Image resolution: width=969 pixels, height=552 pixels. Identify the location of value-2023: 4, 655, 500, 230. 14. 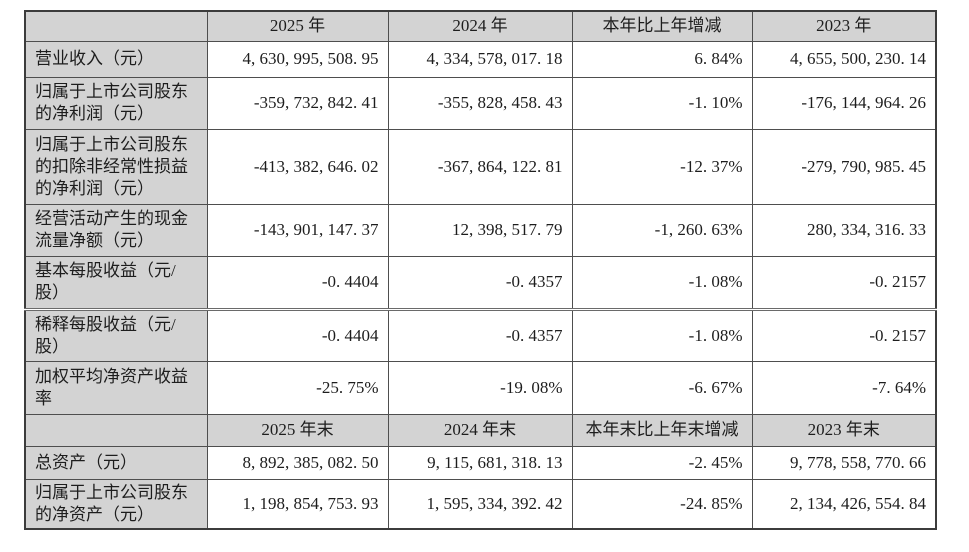
(844, 59).